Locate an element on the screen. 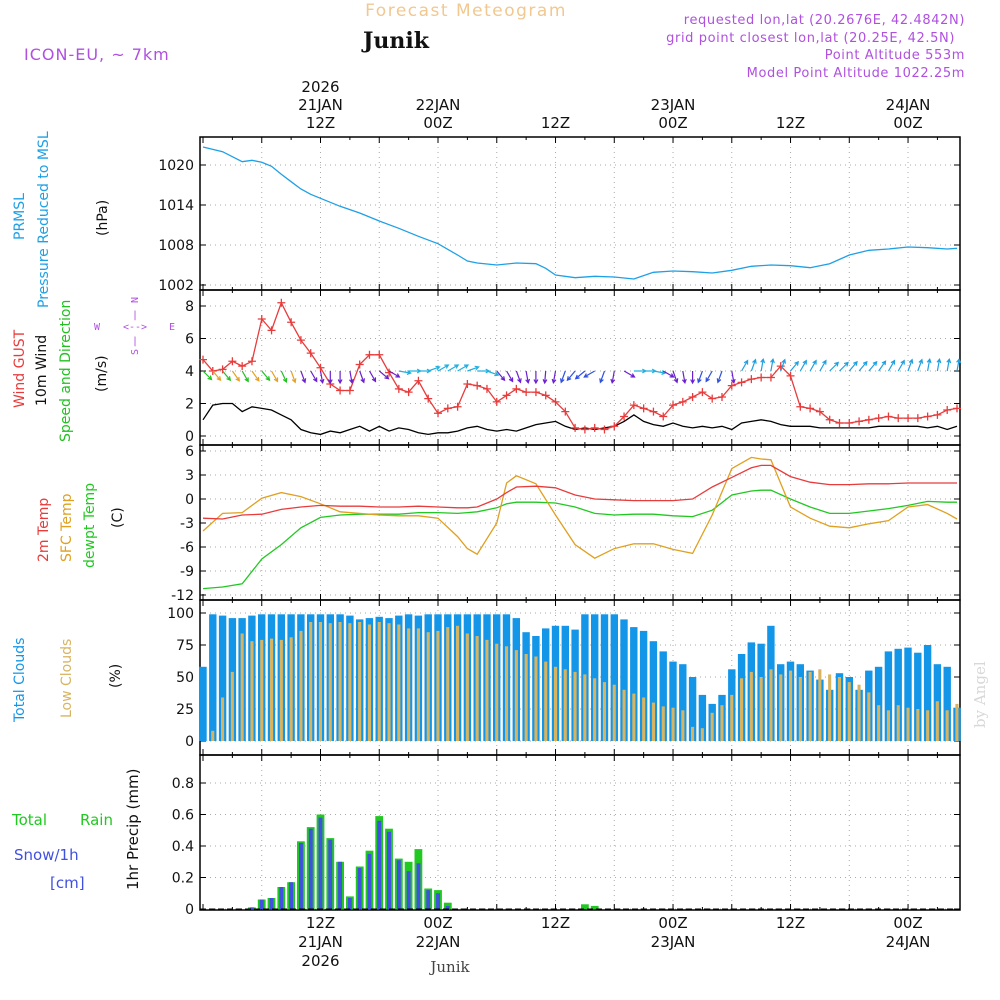 The width and height of the screenshot is (1000, 1000). bottom-date-label: 21JAN is located at coordinates (320, 942).